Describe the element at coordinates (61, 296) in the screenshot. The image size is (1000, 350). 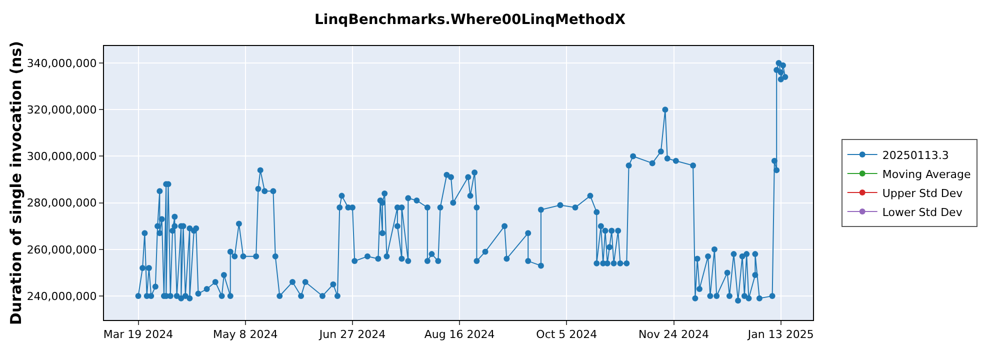
I see `y-tick-label: 240,000,000` at that location.